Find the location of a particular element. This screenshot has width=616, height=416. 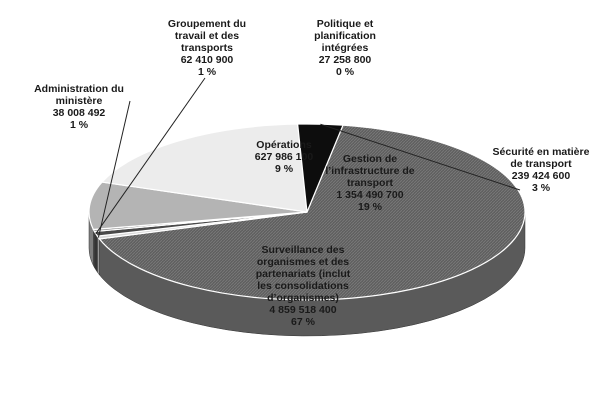

slice-secu is located at coordinates (320, 168).